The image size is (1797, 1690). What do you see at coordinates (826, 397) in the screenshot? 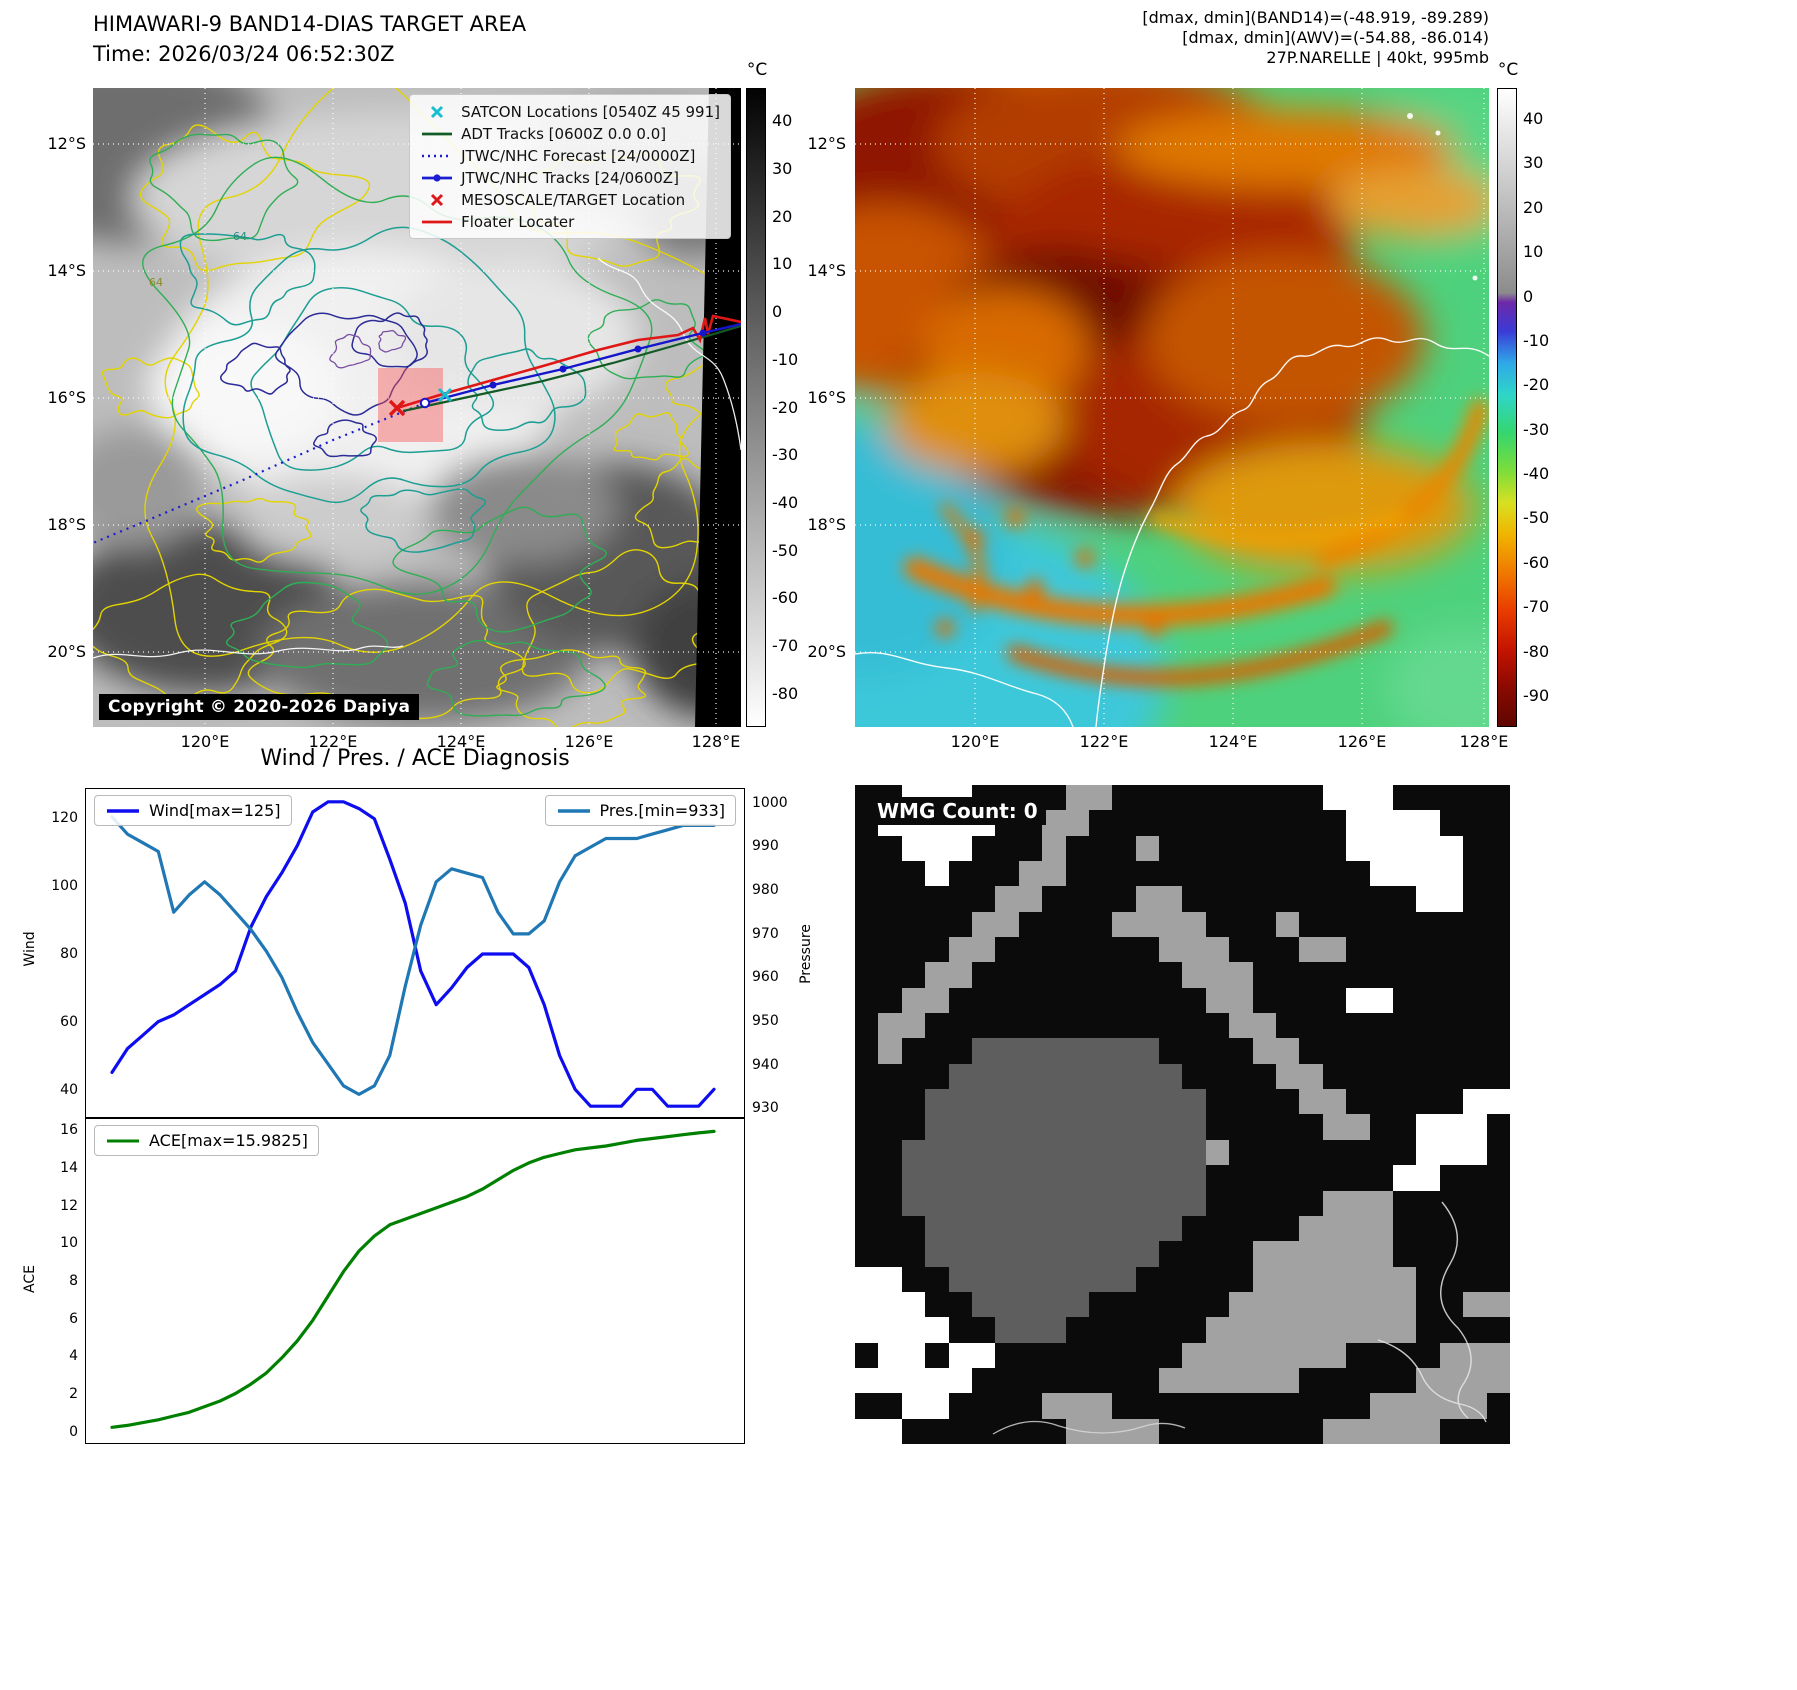
I see `awv-lat-tick-label: 16°S` at bounding box center [826, 397].